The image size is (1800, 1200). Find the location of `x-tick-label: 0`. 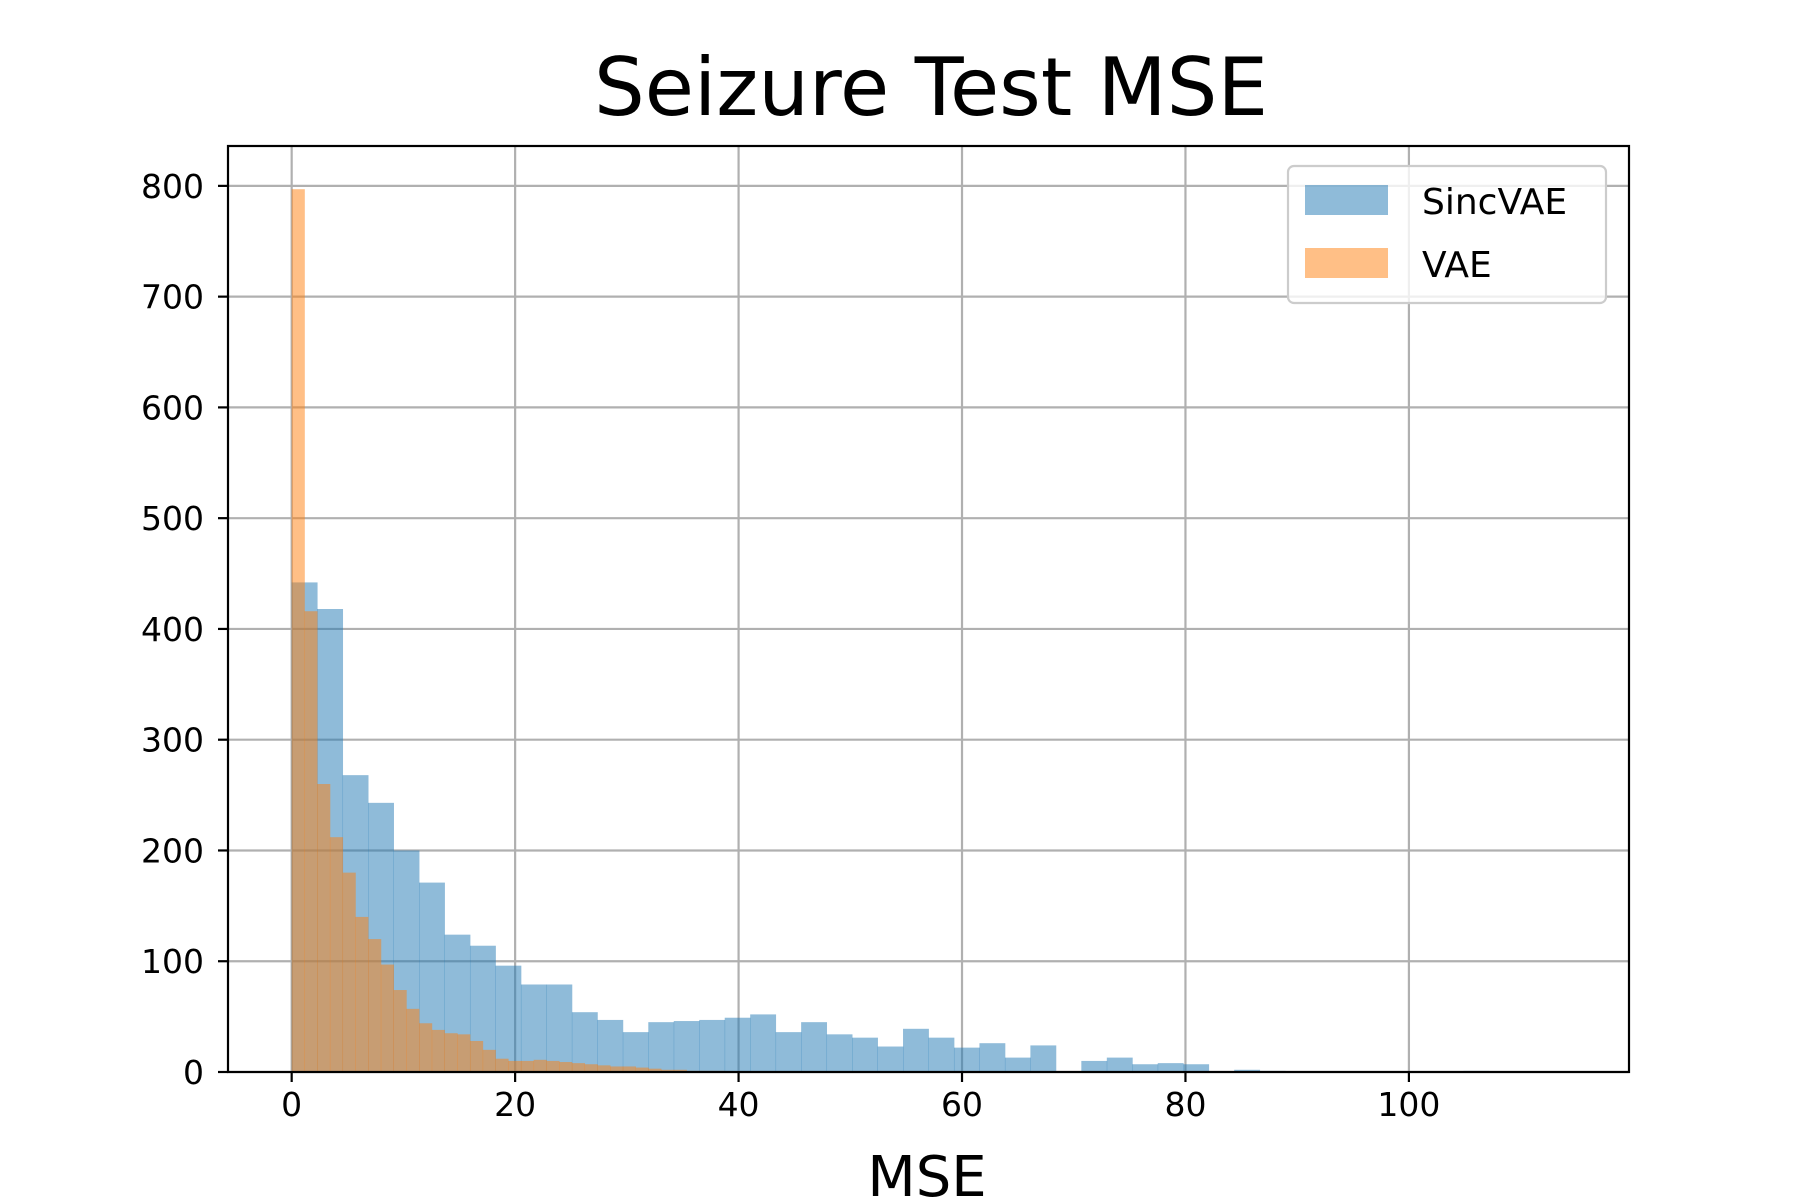

x-tick-label: 0 is located at coordinates (291, 1104).